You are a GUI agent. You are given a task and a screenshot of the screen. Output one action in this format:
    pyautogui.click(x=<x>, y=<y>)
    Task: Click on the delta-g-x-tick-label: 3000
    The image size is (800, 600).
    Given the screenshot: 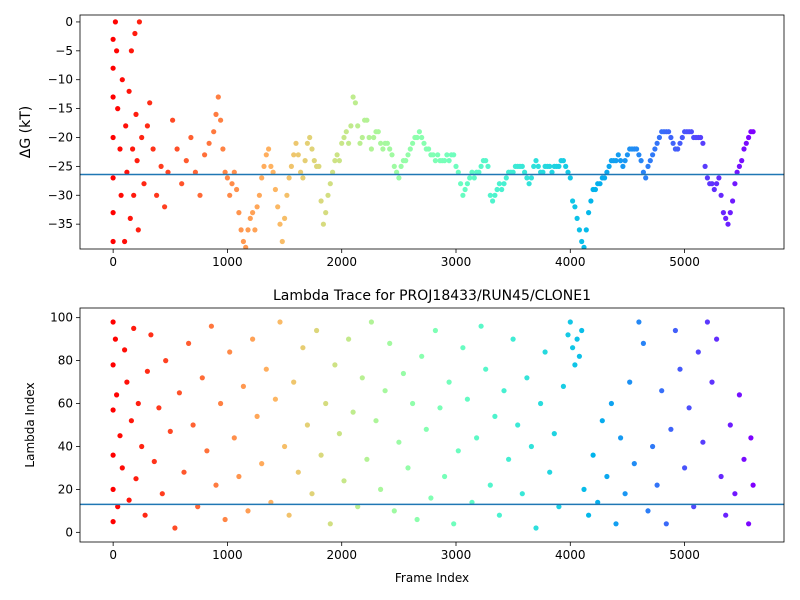 What is the action you would take?
    pyautogui.click(x=456, y=262)
    